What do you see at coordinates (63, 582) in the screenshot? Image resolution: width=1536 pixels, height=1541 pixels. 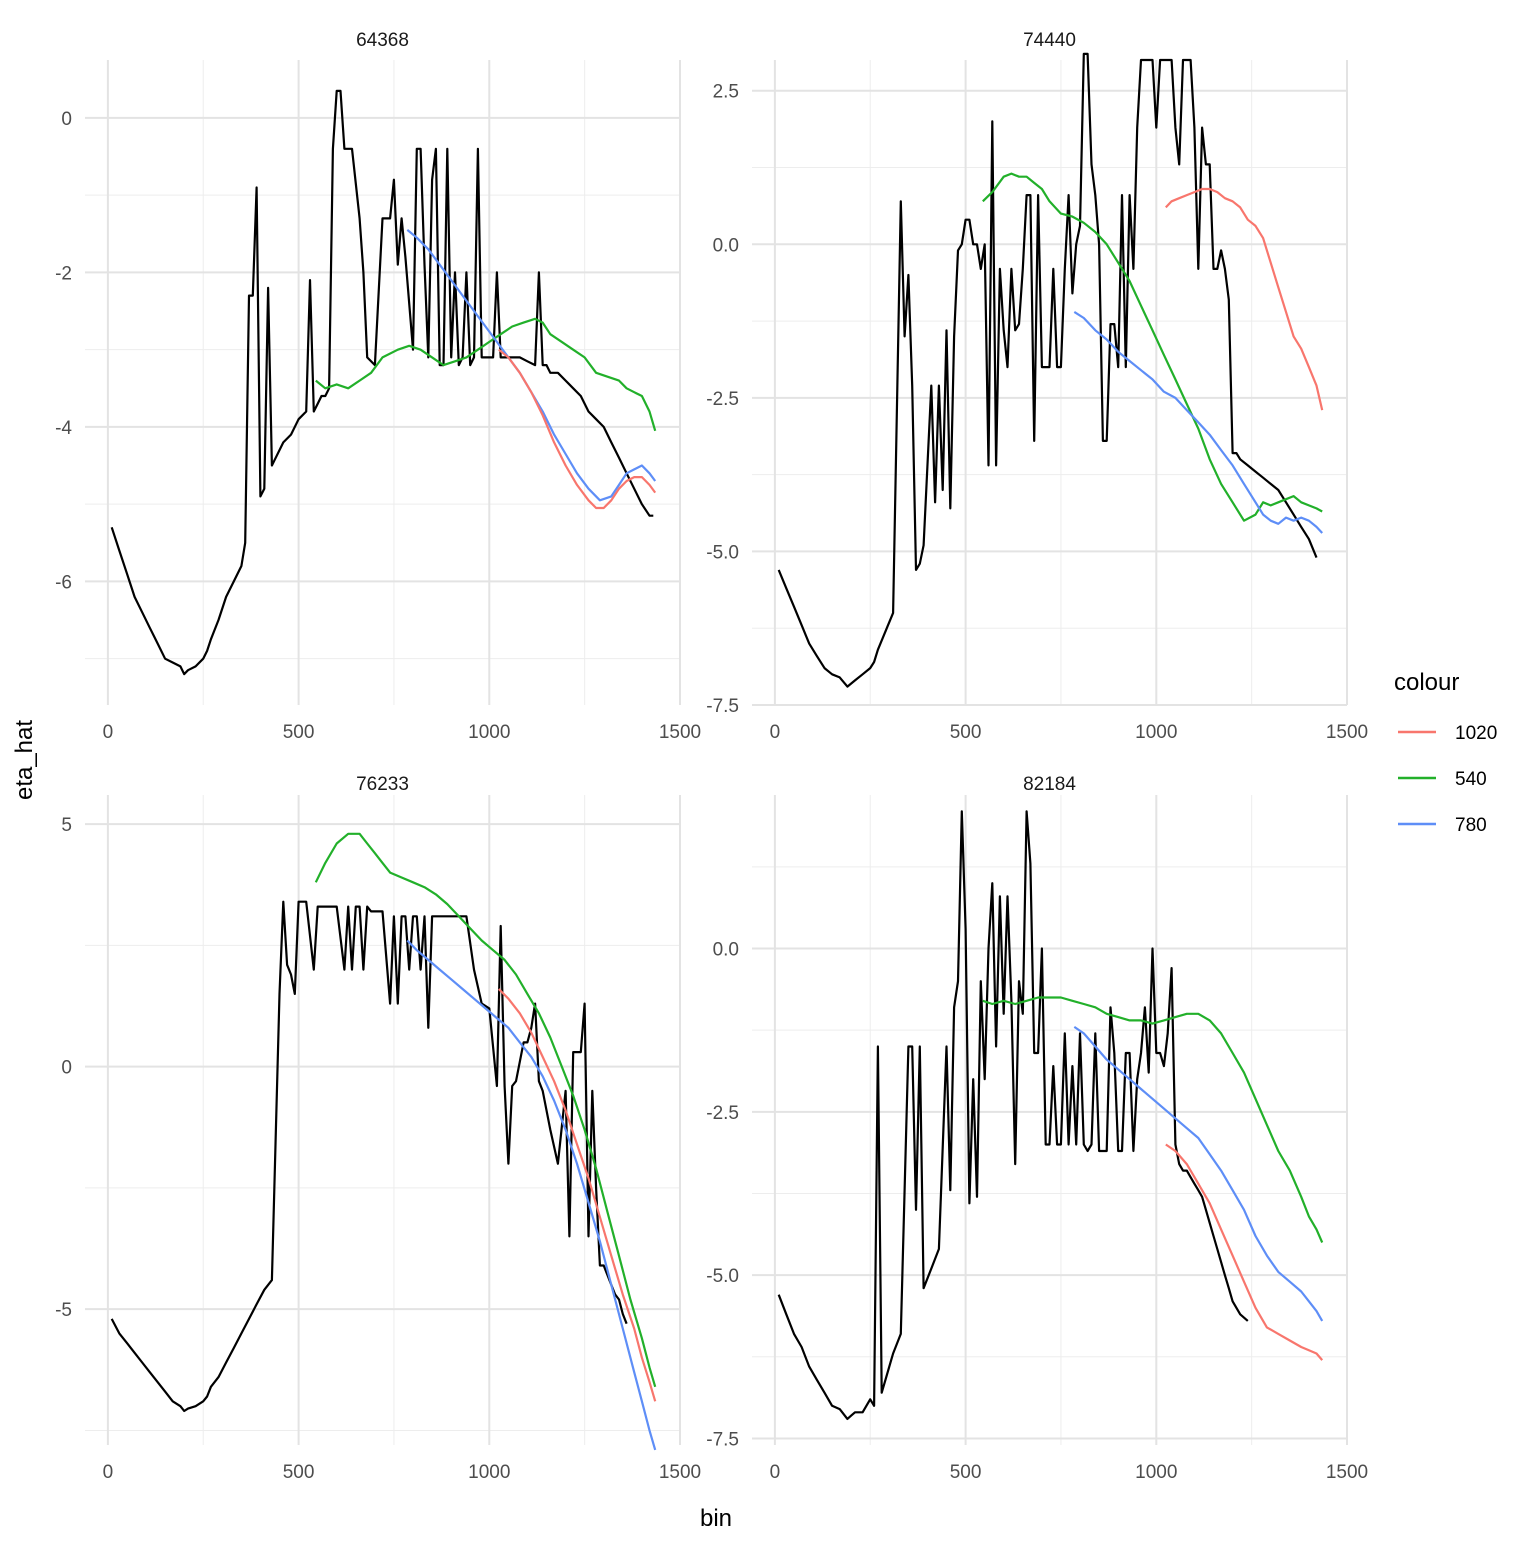 I see `y-tick-label: -6` at bounding box center [63, 582].